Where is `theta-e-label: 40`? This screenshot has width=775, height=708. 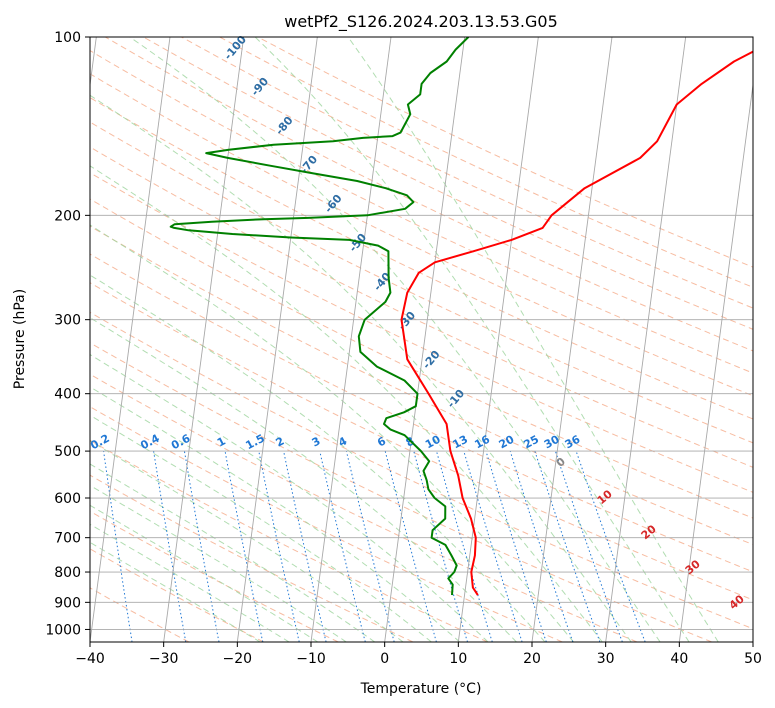 theta-e-label: 40 is located at coordinates (737, 602).